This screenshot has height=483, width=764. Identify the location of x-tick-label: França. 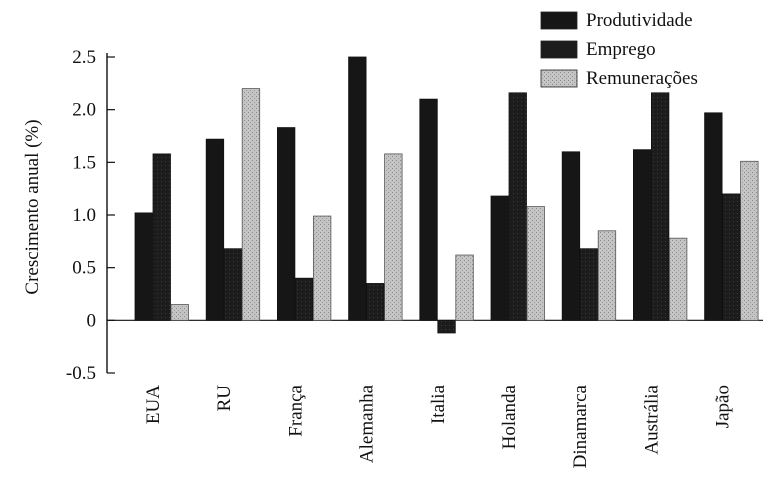
(295, 410).